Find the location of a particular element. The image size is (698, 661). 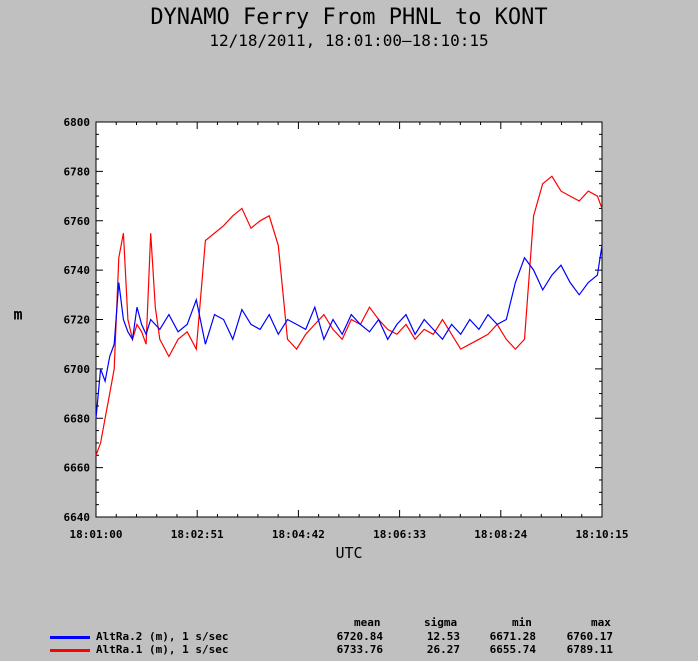

y-tick-label: 6740 is located at coordinates (77, 270).